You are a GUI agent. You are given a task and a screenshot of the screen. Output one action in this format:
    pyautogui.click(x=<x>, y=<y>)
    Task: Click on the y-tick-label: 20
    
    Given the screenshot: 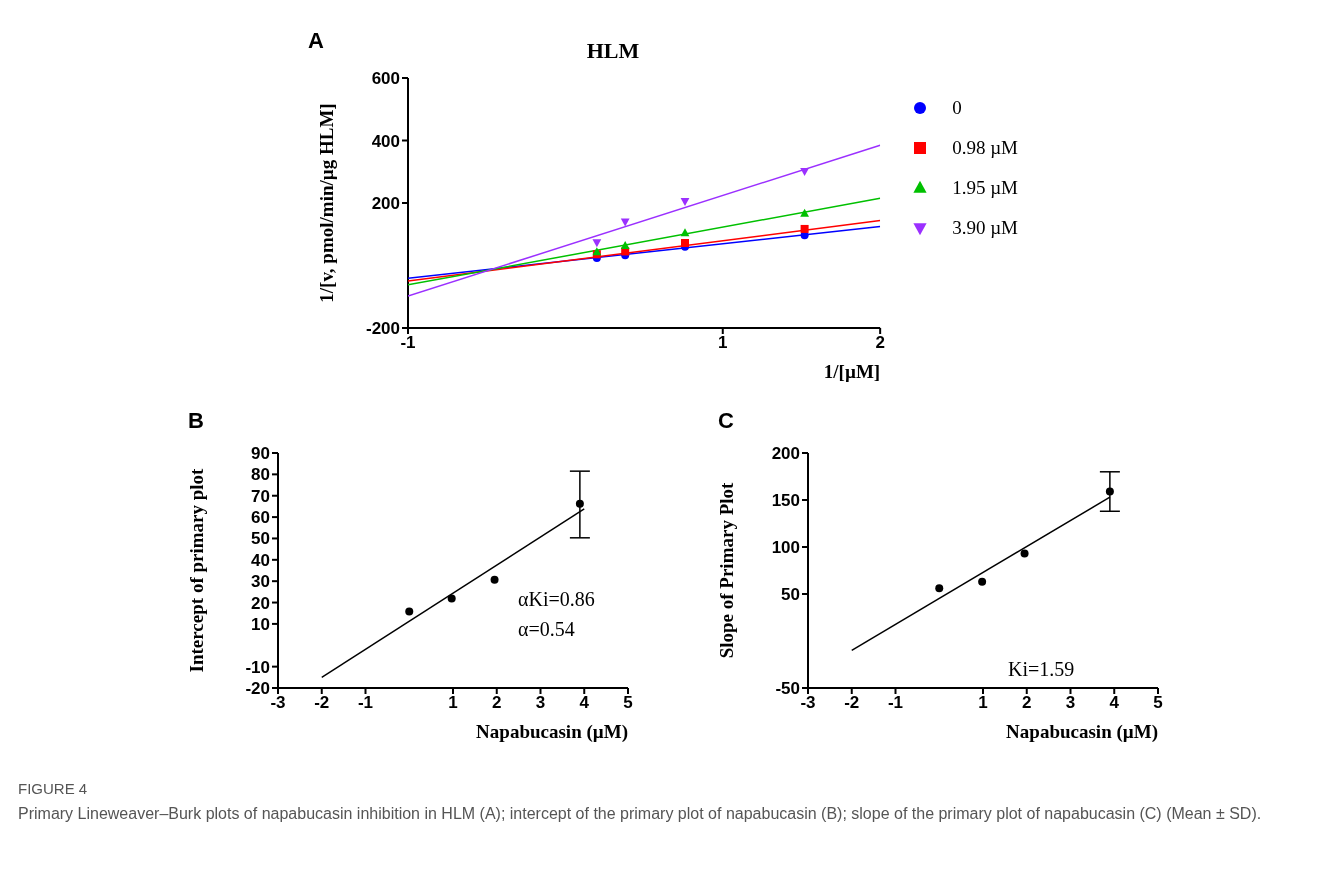 What is the action you would take?
    pyautogui.click(x=260, y=603)
    